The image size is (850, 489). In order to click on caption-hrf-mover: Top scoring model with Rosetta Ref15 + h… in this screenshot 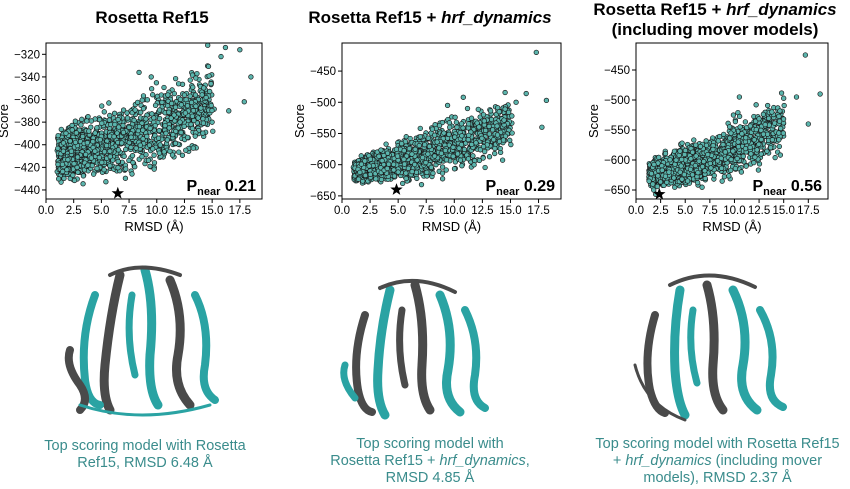, I will do `click(717, 461)`.